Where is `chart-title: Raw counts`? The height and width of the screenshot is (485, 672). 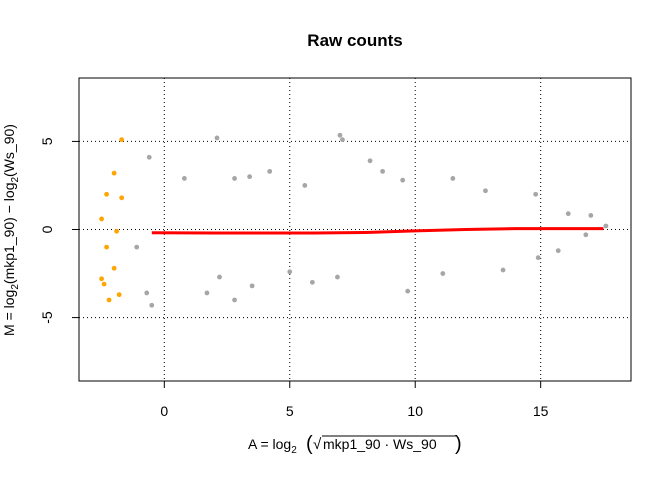 chart-title: Raw counts is located at coordinates (354, 40).